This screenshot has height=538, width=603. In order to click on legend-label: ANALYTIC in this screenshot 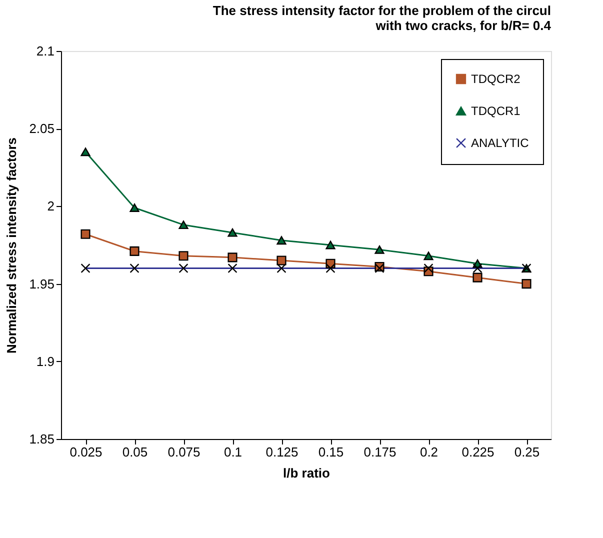, I will do `click(500, 143)`.